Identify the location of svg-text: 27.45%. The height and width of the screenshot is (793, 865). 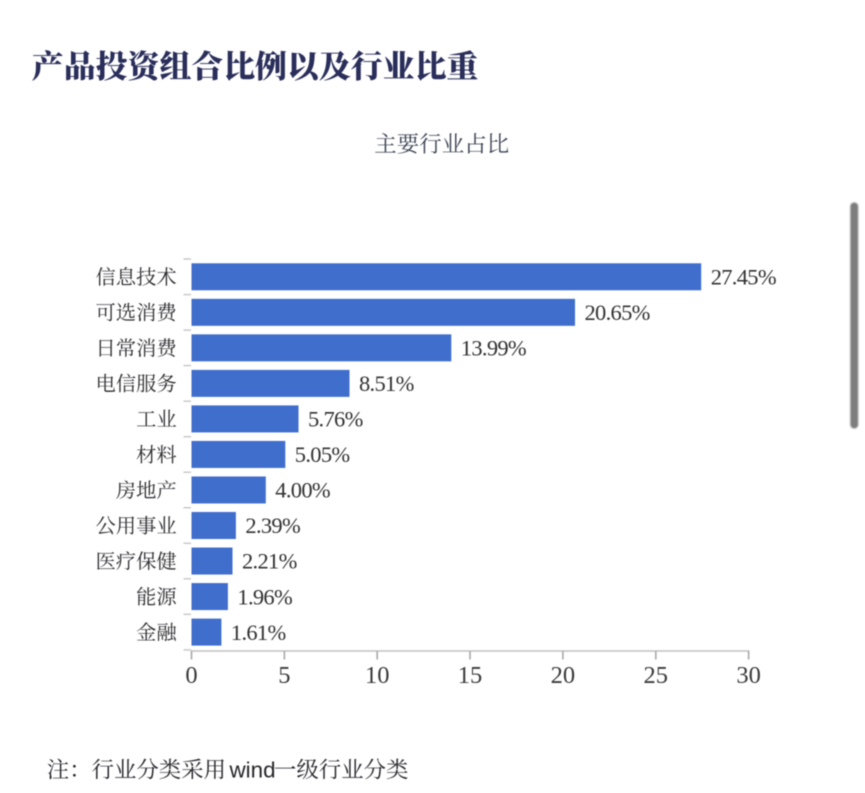
(743, 277).